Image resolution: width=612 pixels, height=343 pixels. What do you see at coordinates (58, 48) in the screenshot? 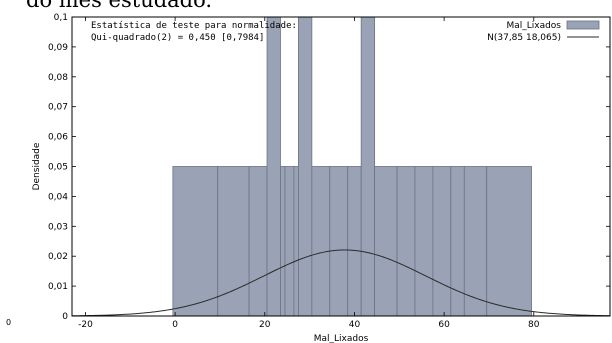
I see `y-tick-label-9: 0,09` at bounding box center [58, 48].